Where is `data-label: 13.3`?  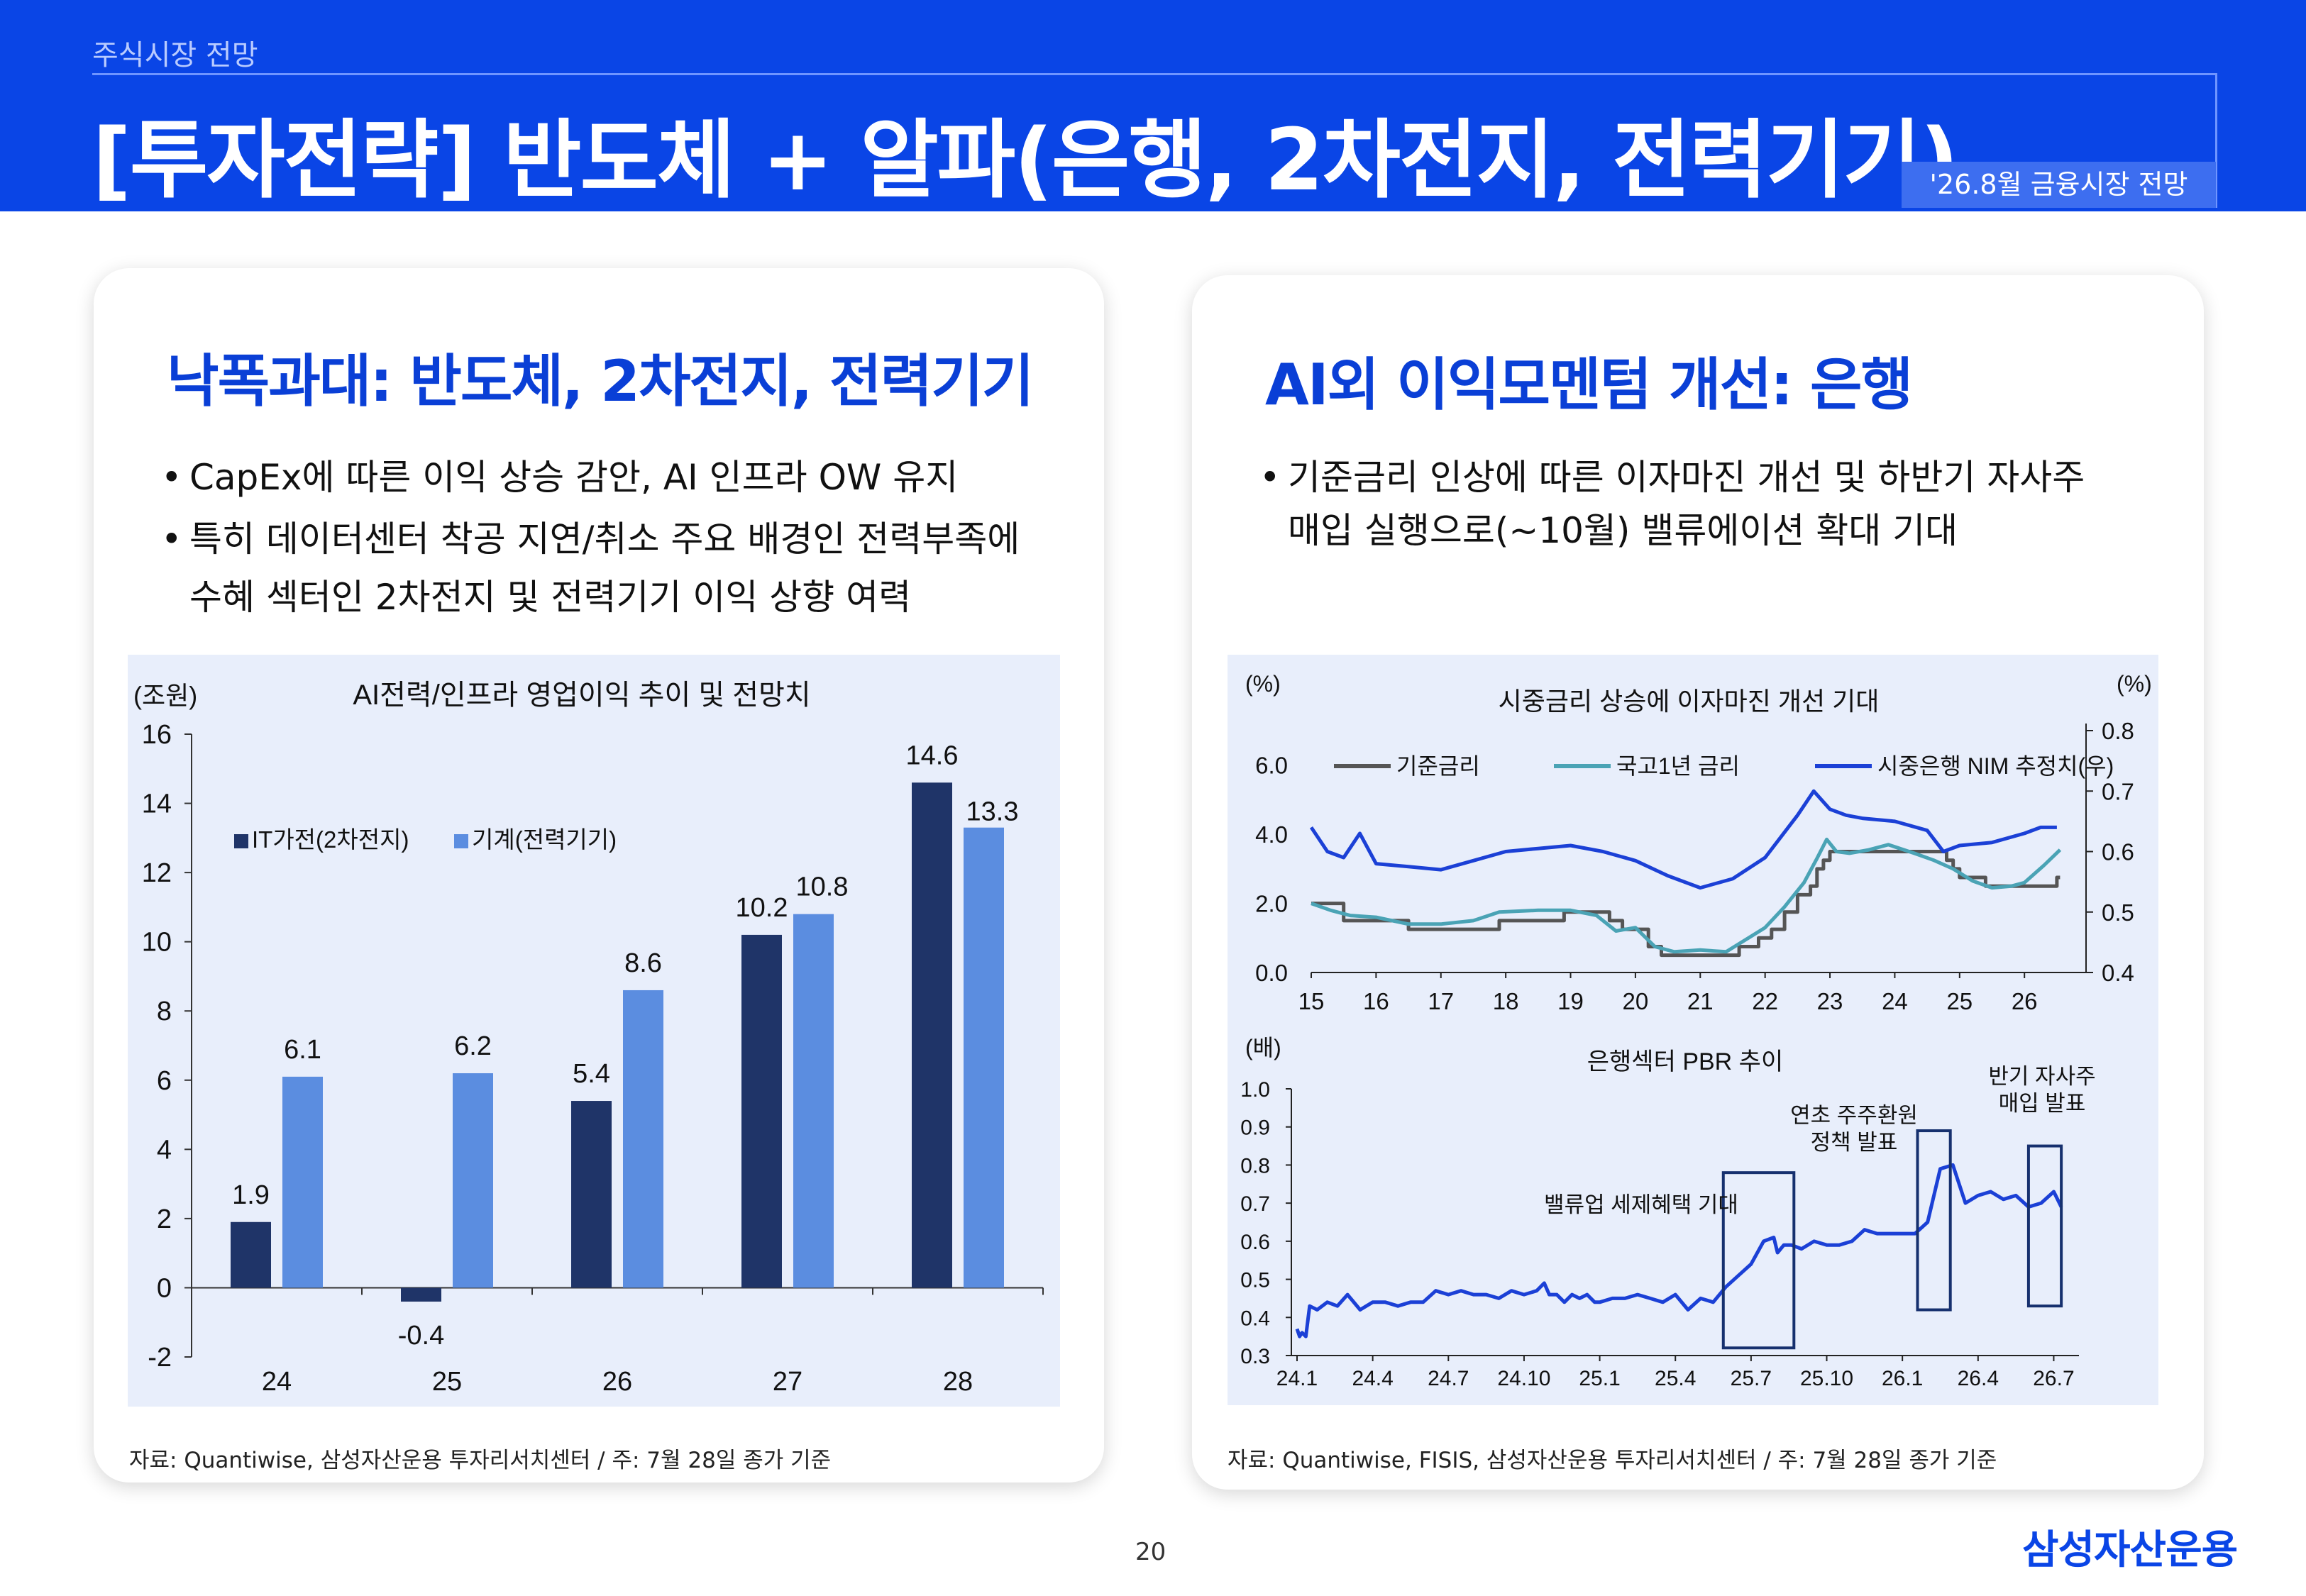 data-label: 13.3 is located at coordinates (992, 812).